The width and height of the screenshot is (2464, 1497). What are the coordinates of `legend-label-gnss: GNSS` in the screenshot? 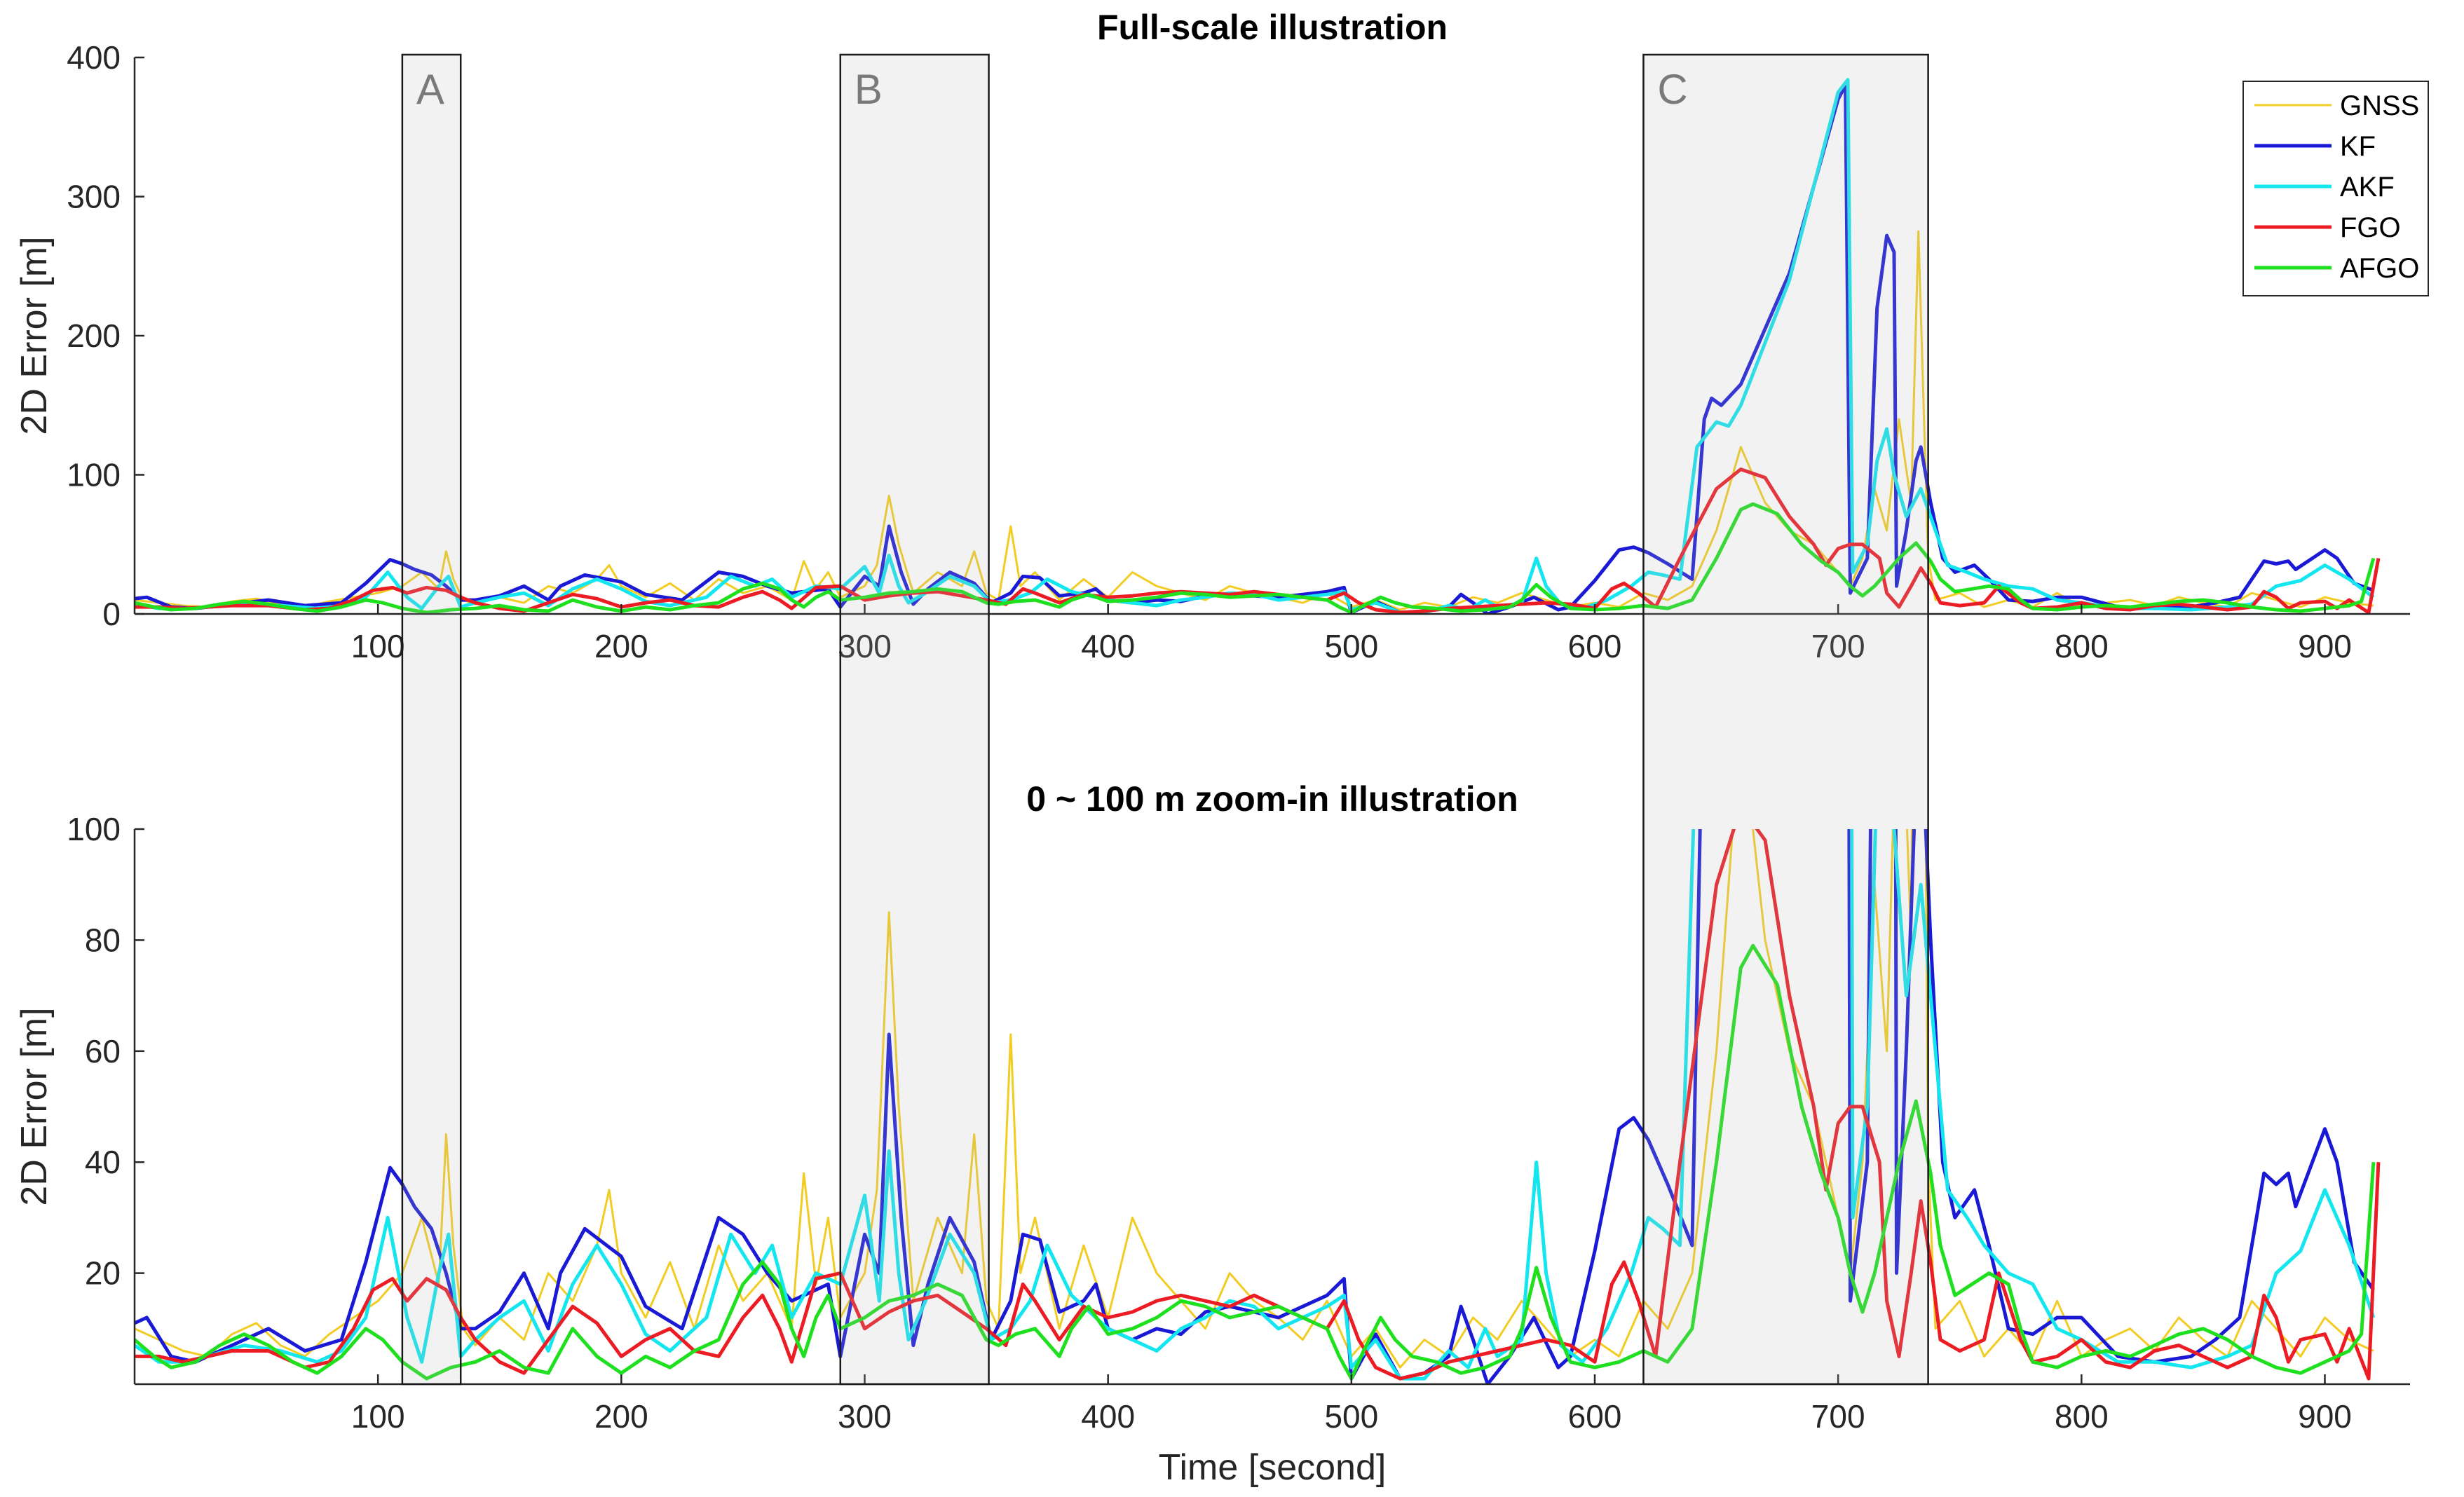 It's located at (2380, 106).